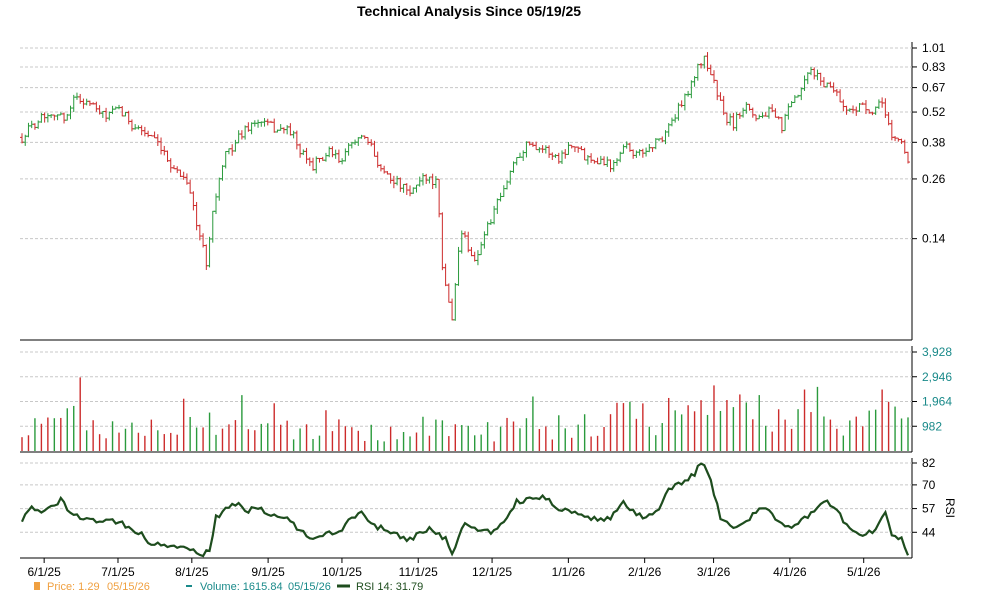  I want to click on price-tick-label: 0.26, so click(934, 179).